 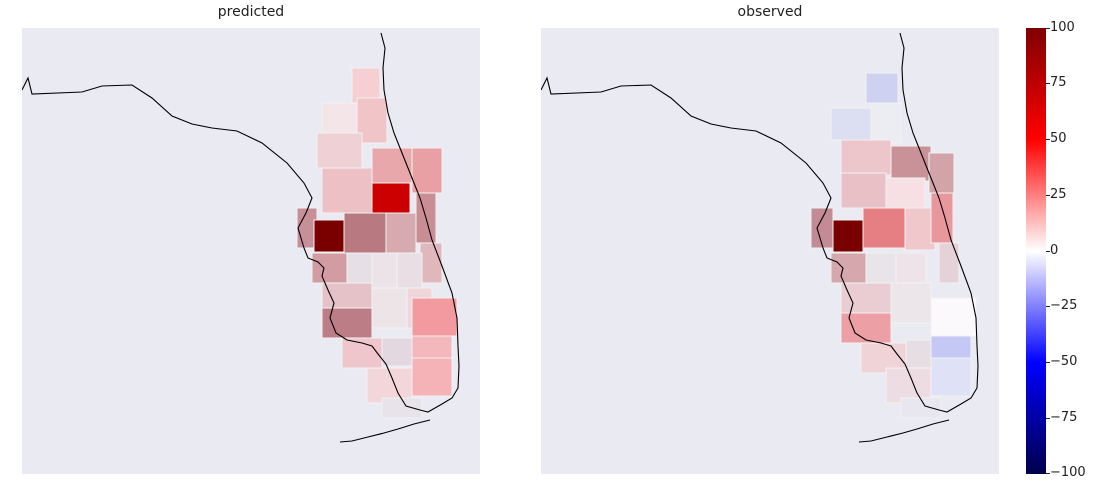 I want to click on colorbar-tick-label: −50, so click(x=1064, y=361).